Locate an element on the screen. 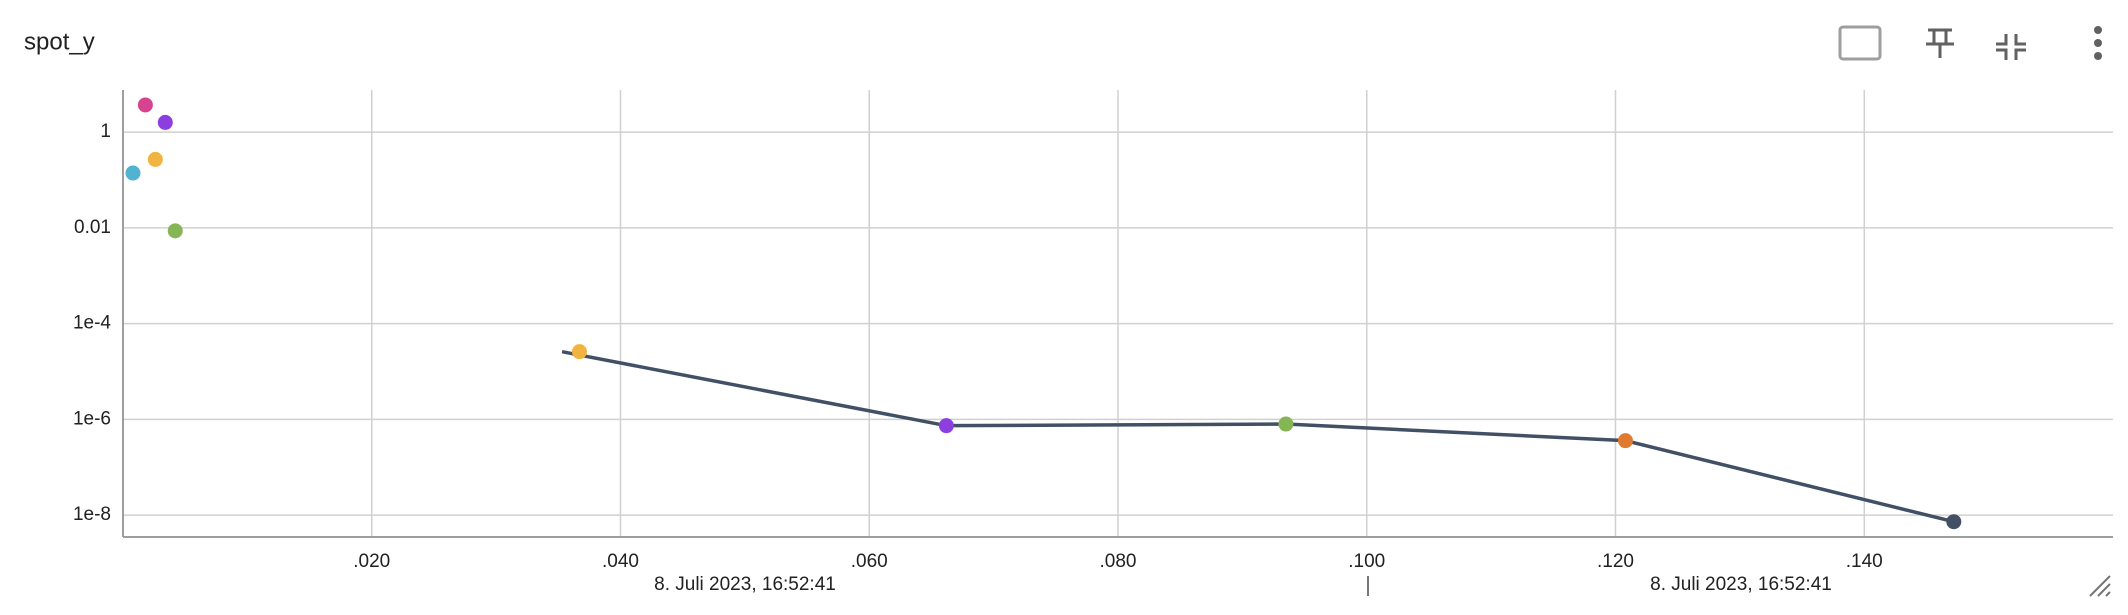  x-tick-label: .020 is located at coordinates (371, 561).